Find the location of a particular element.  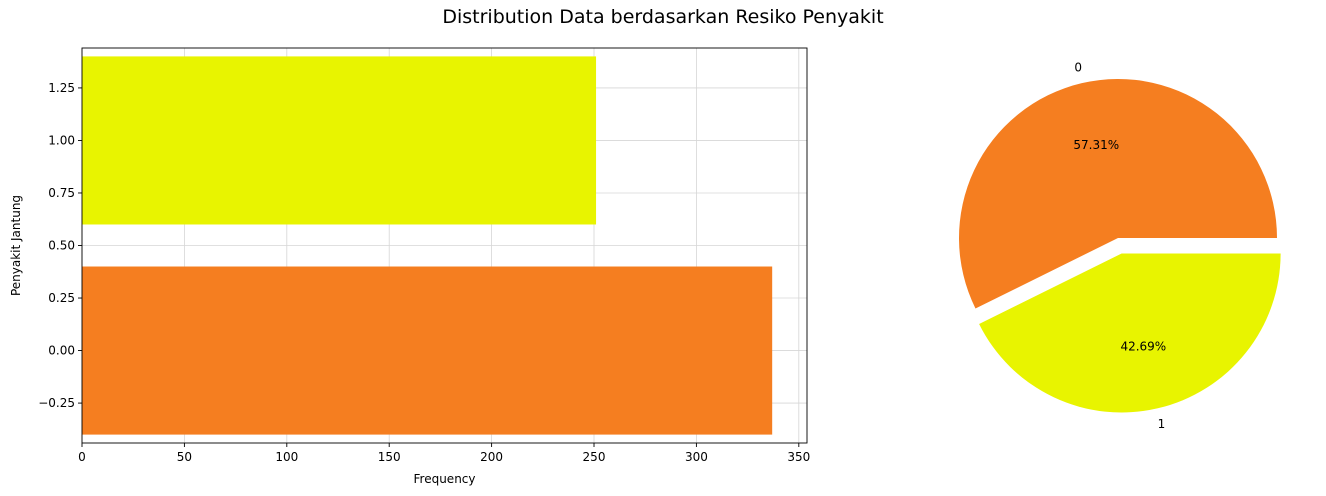

pie-percent-1: 42.69% is located at coordinates (1143, 346).